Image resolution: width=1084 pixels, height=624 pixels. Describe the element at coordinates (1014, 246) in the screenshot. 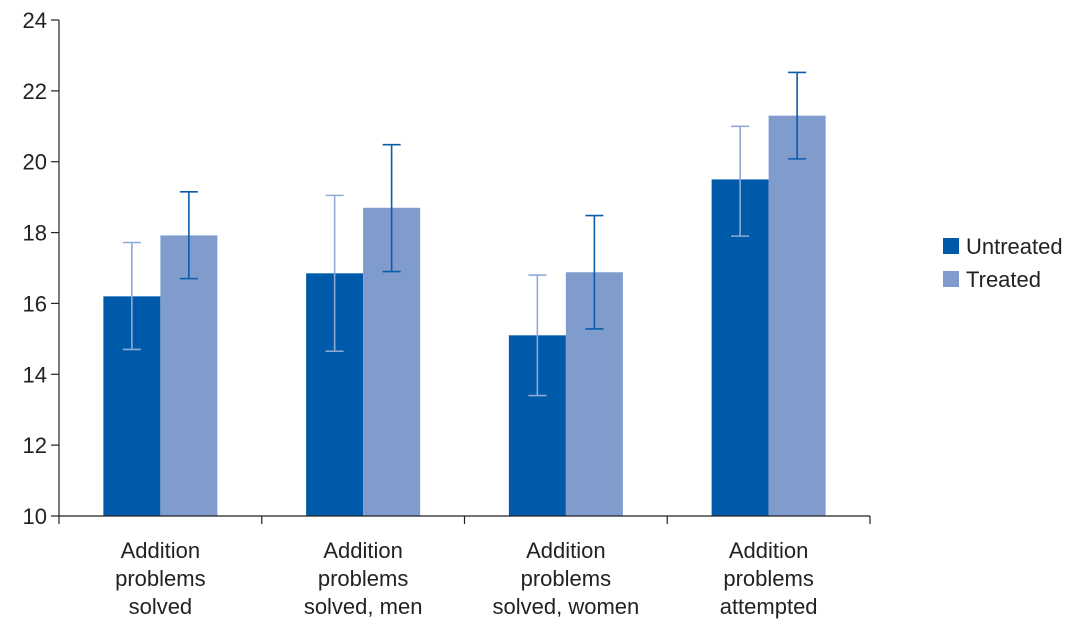

I see `legend-label-untreated: Untreated` at that location.